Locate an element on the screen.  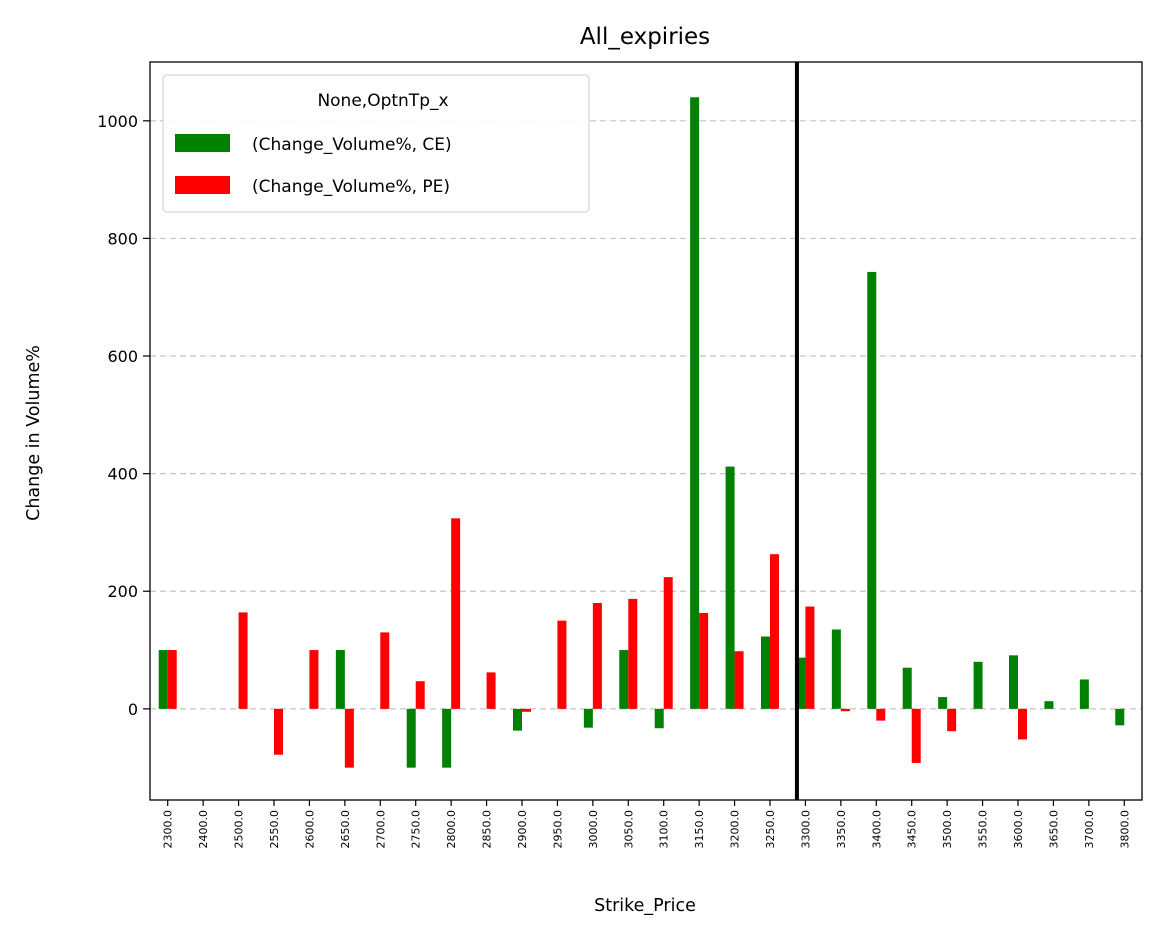
bar-pe-3400.0 is located at coordinates (881, 714).